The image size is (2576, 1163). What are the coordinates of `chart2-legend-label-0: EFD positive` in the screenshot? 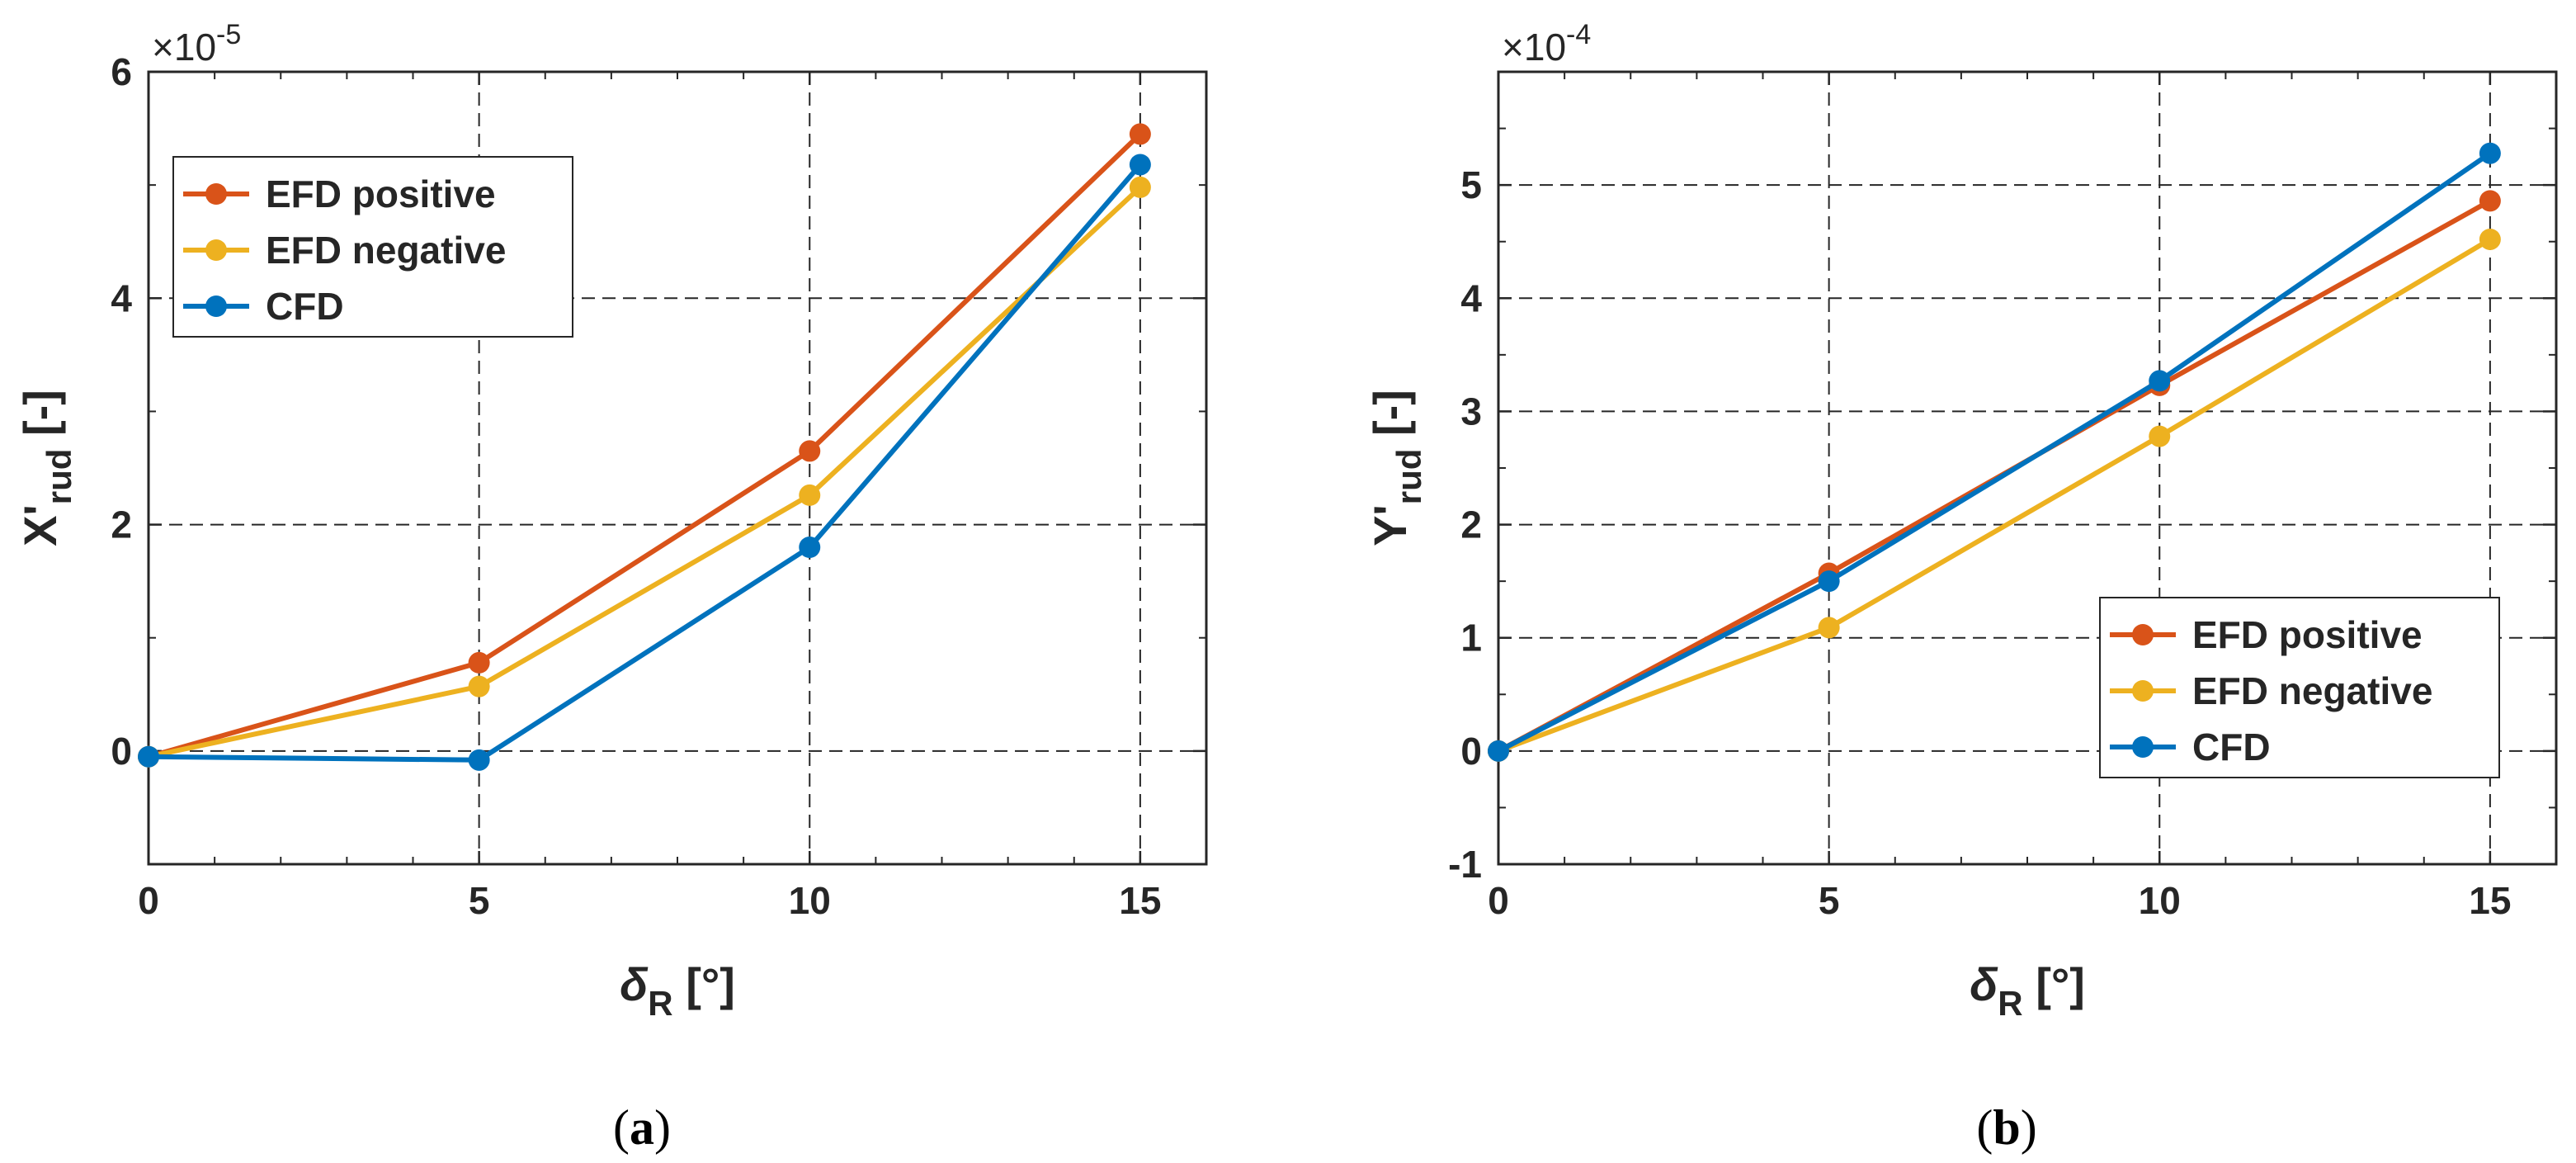 It's located at (2307, 634).